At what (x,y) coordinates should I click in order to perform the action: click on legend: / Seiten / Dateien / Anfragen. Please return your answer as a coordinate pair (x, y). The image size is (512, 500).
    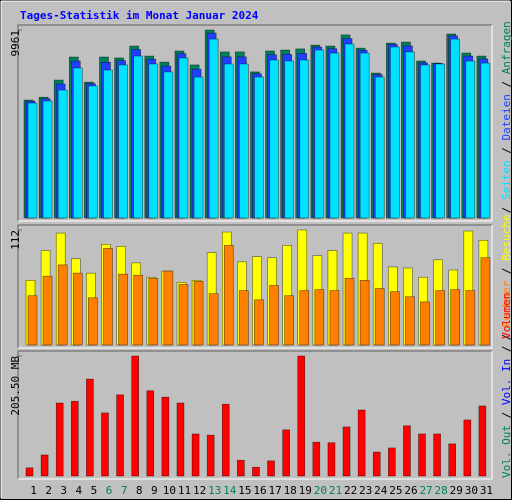
    Looking at the image, I should click on (506, 120).